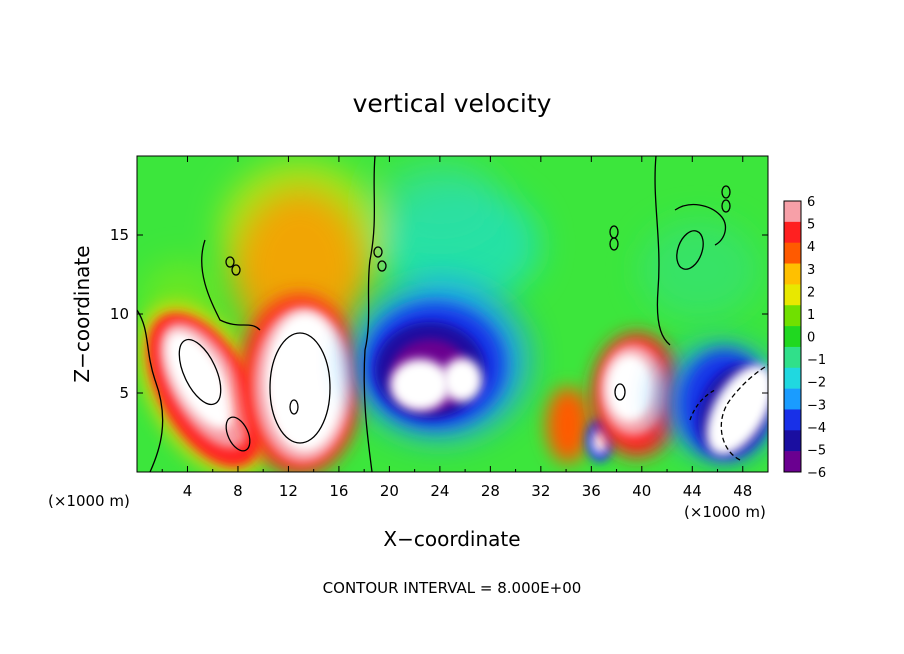 This screenshot has height=654, width=904. I want to click on colorbar-tick-label: 4, so click(811, 247).